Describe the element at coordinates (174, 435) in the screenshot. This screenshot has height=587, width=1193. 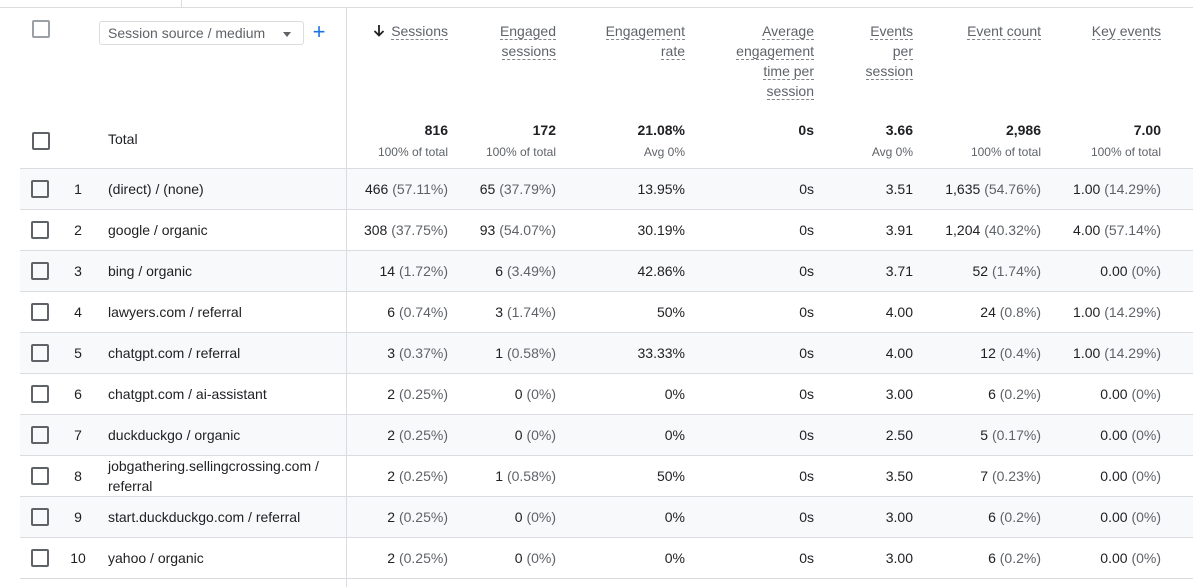
I see `row-dimension-label: duckduckgo / organic` at that location.